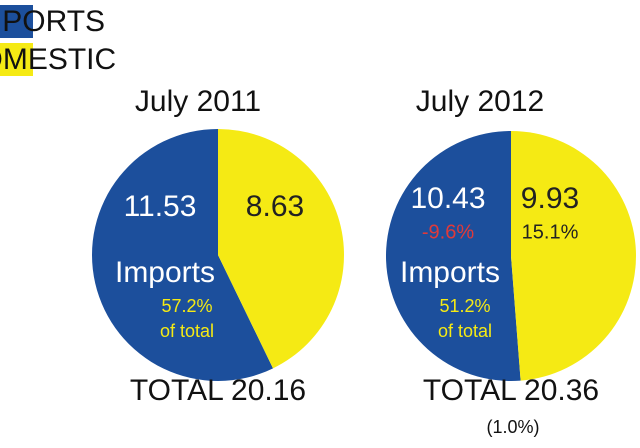  I want to click on total-change: (1.0%), so click(512, 427).